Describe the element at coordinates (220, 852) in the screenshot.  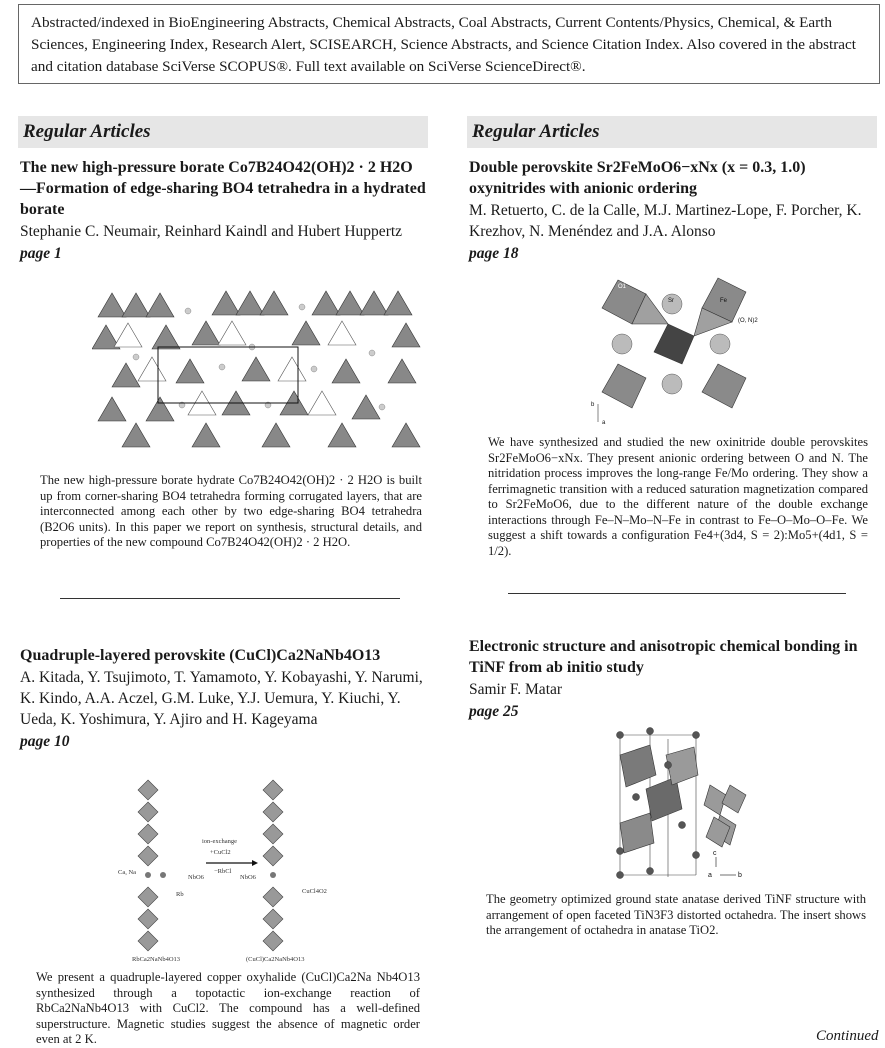
I see `label-cucl2: +CuCl2` at that location.